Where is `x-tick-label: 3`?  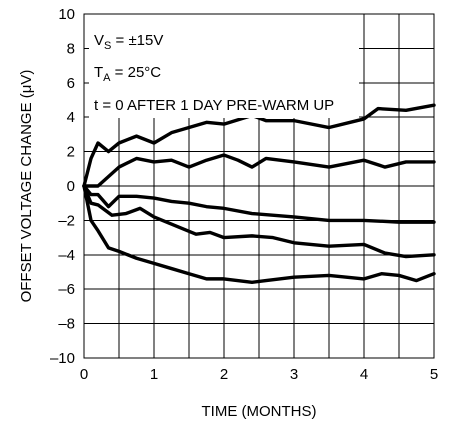 x-tick-label: 3 is located at coordinates (294, 374).